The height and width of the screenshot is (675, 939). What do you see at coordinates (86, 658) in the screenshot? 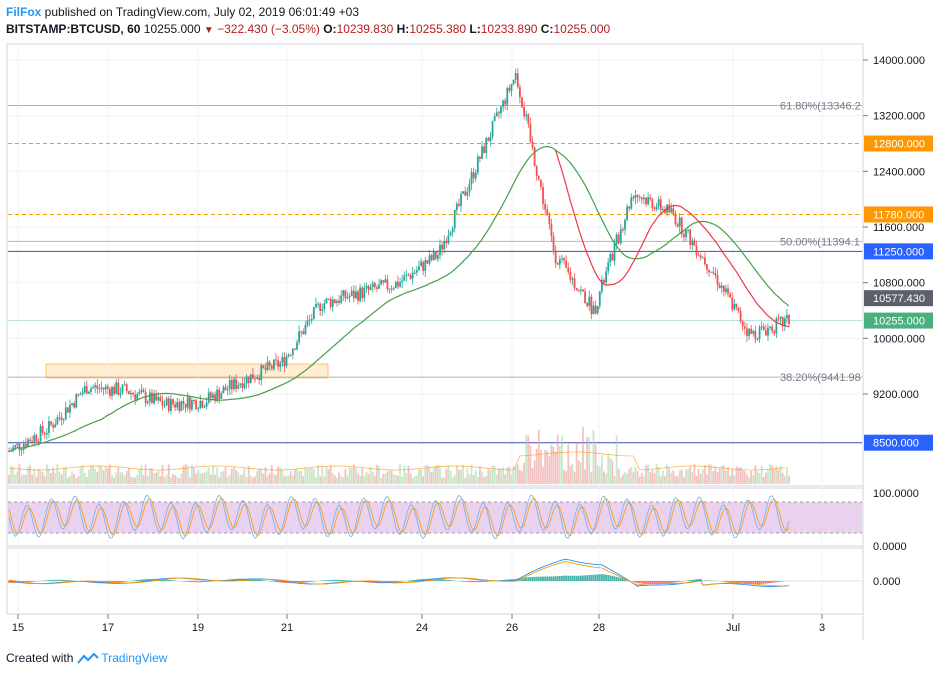
I see `footer: Created with TradingView` at bounding box center [86, 658].